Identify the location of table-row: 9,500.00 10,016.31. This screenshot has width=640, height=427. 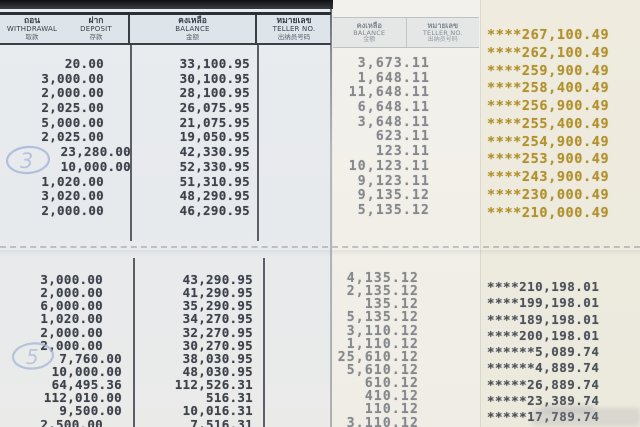
(166, 410).